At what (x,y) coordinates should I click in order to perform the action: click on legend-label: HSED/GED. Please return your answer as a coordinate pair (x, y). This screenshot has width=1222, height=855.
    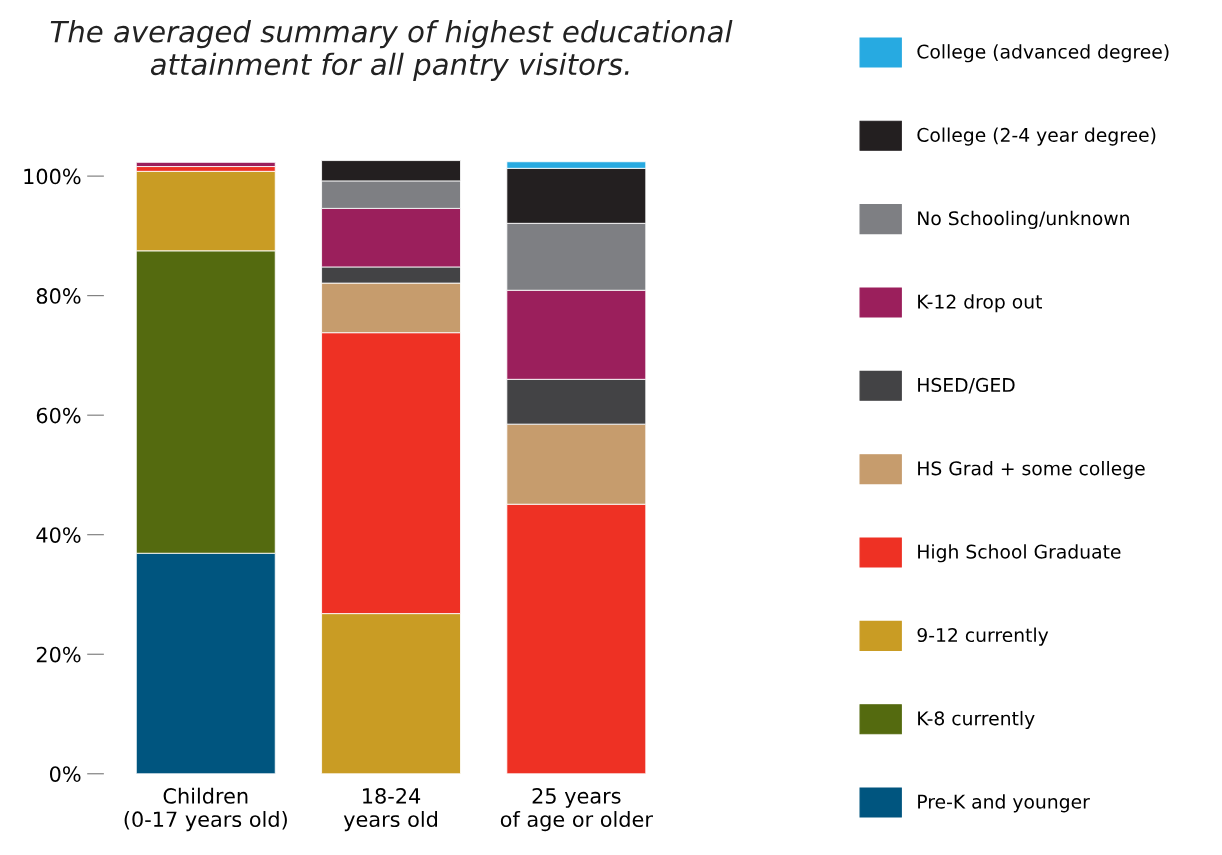
    Looking at the image, I should click on (966, 385).